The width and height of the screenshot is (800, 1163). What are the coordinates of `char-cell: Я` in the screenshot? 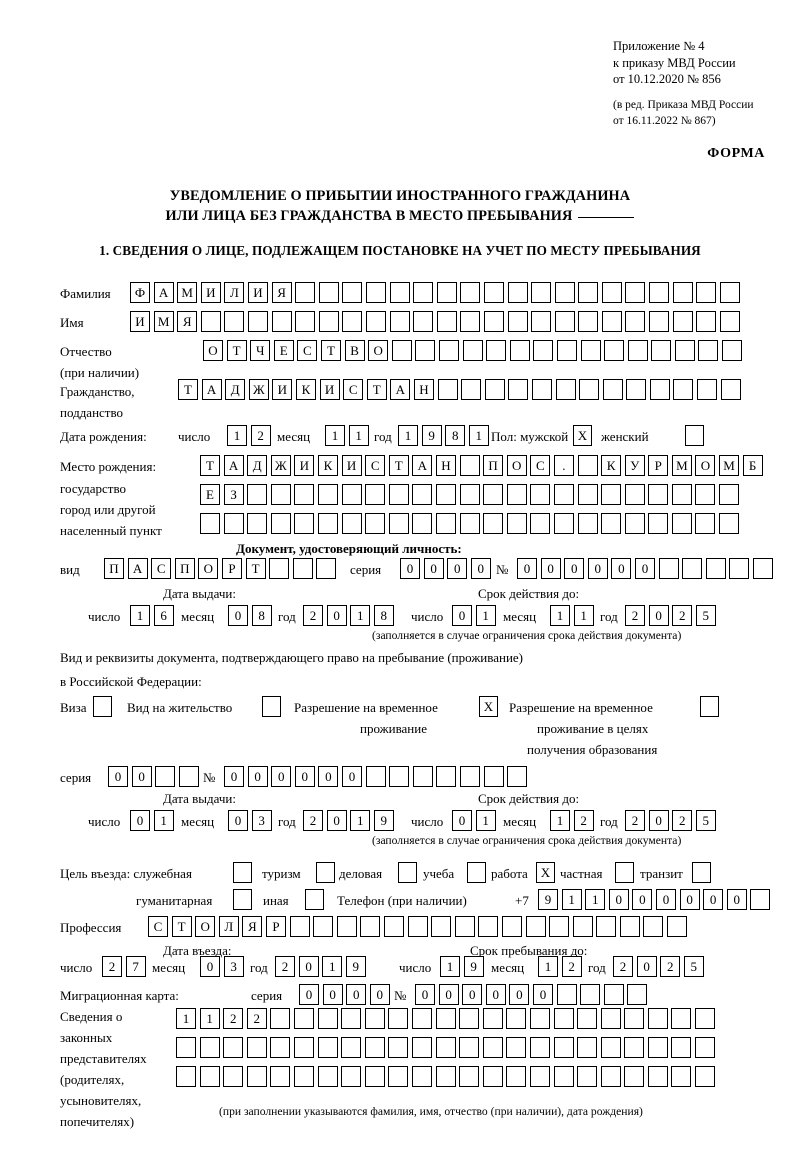 It's located at (187, 321).